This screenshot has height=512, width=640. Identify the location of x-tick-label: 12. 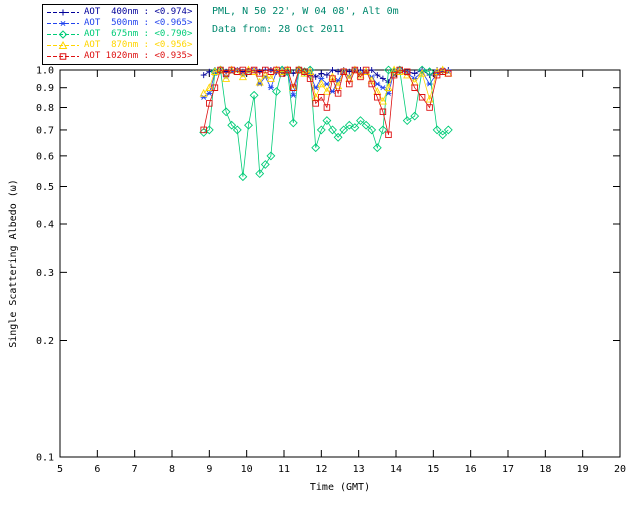
(321, 469).